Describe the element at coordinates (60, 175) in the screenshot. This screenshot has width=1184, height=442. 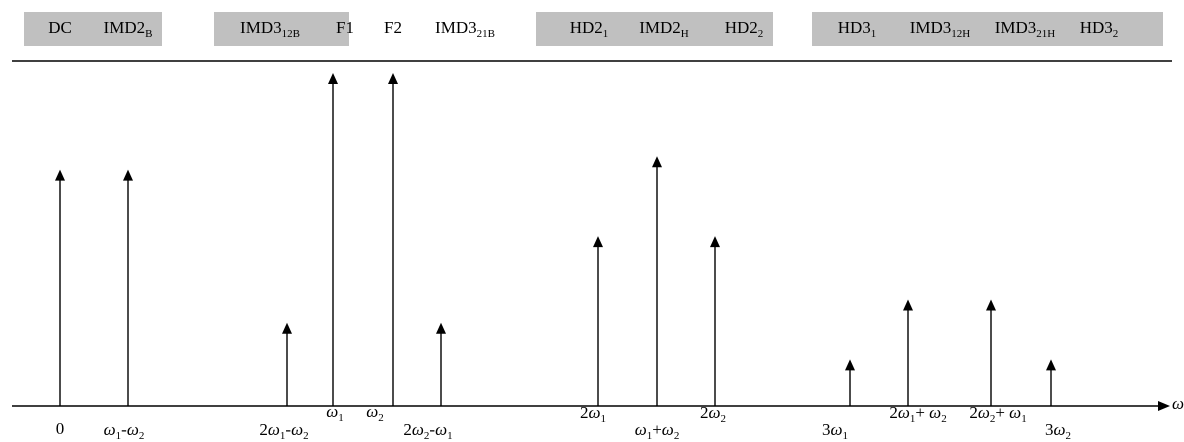
I see `arrowhead-dc` at that location.